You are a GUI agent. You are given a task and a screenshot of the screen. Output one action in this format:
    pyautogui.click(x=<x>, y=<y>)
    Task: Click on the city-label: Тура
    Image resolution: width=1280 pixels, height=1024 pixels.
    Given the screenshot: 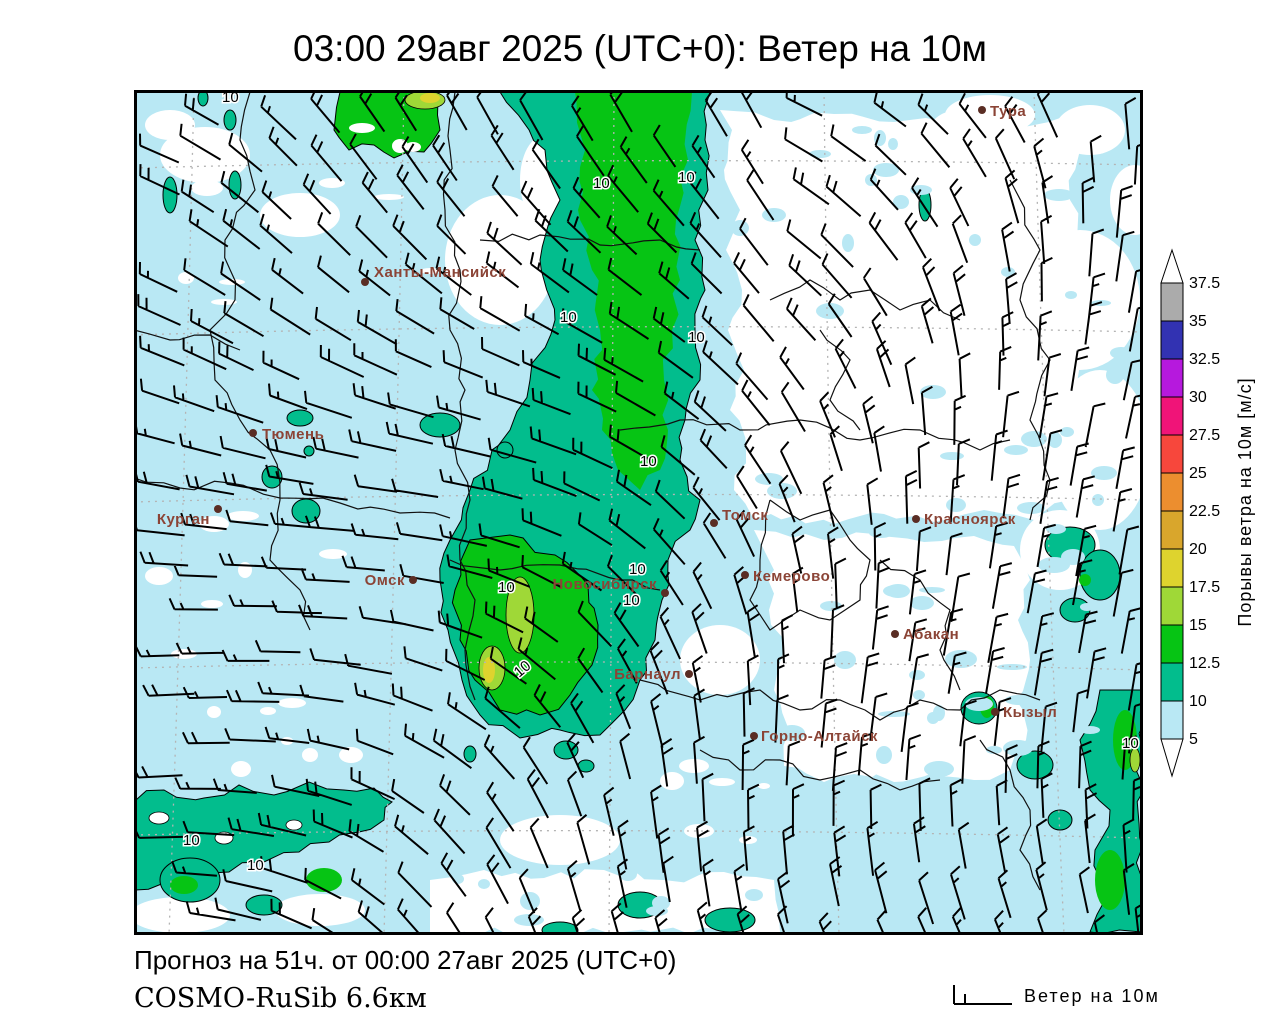 What is the action you would take?
    pyautogui.click(x=1008, y=111)
    